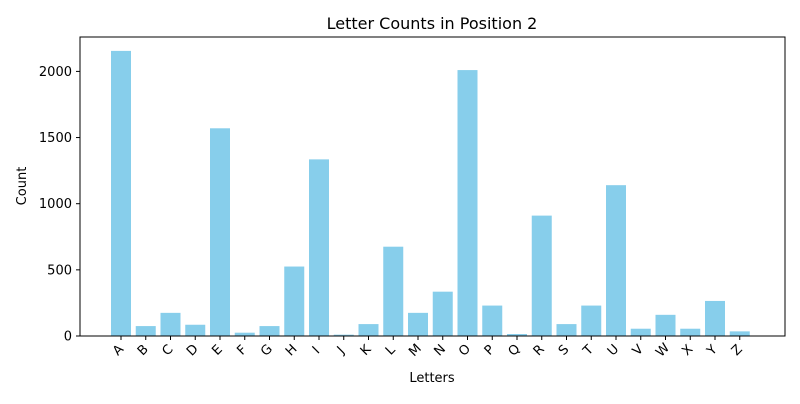 This screenshot has height=404, width=800. What do you see at coordinates (368, 330) in the screenshot?
I see `bar-K` at bounding box center [368, 330].